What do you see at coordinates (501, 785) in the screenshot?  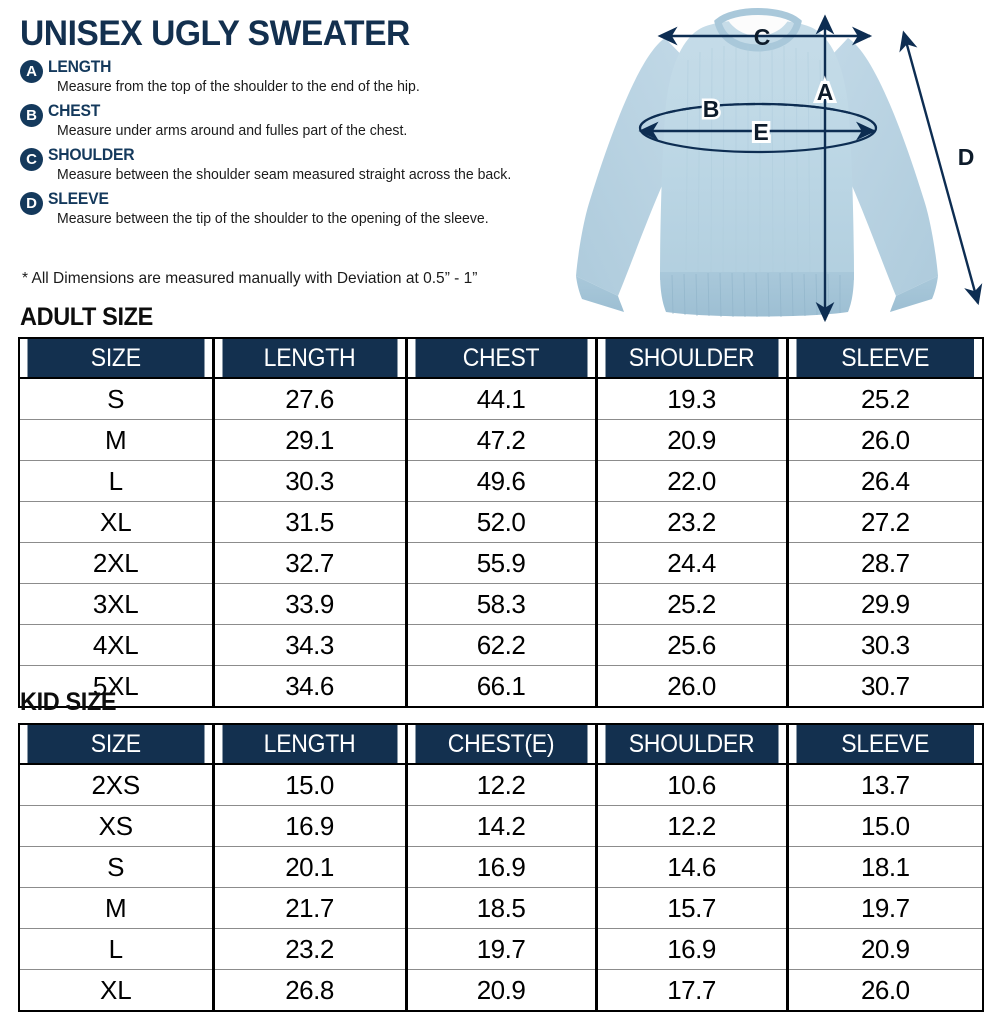 I see `table-row: 2XS 15.0 12.2 10.6 13.7` at bounding box center [501, 785].